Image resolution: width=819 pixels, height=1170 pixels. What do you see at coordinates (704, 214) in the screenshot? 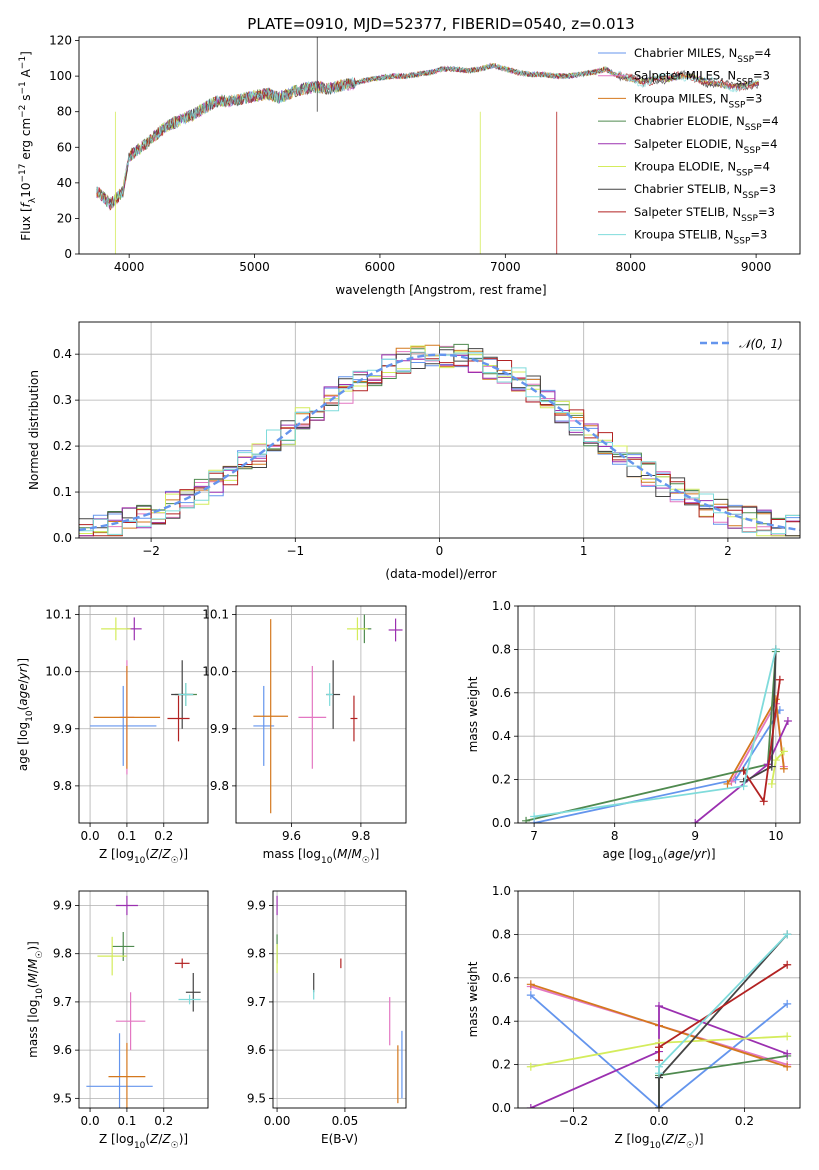
I see `legend-entry-7: Salpeter STELIB, NSSP=3` at bounding box center [704, 214].